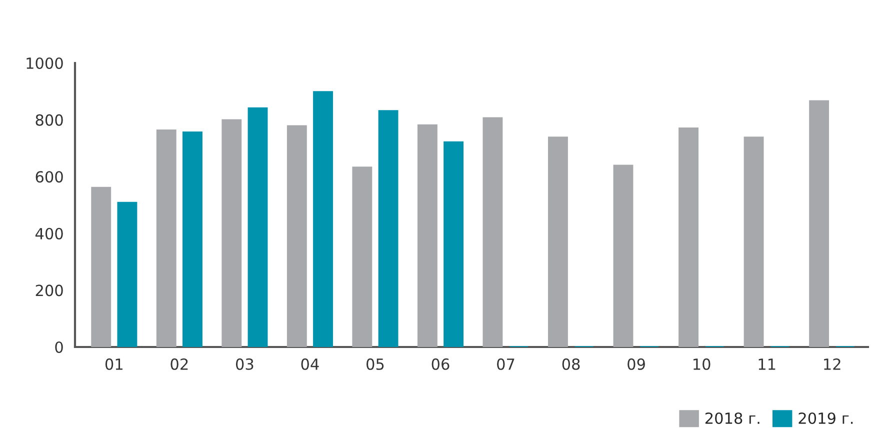  I want to click on y-tick-label: 1000, so click(44, 63).